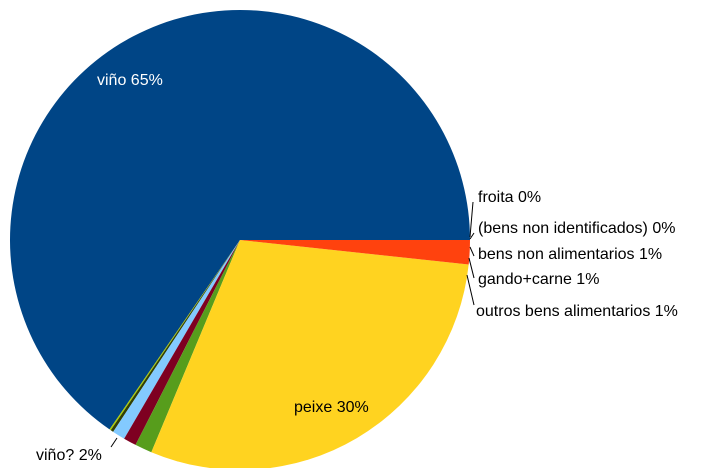  Describe the element at coordinates (130, 80) in the screenshot. I see `slice-label-0: viño 65%` at that location.